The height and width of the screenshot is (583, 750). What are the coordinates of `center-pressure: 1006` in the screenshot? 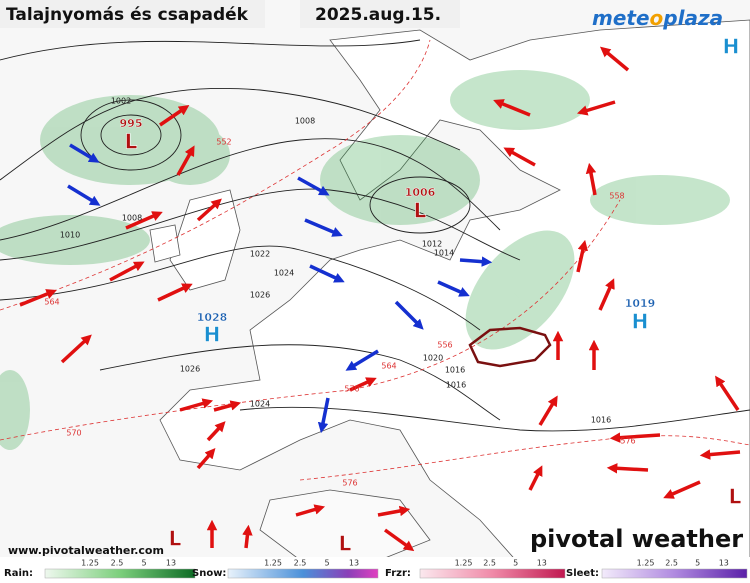 It's located at (420, 192).